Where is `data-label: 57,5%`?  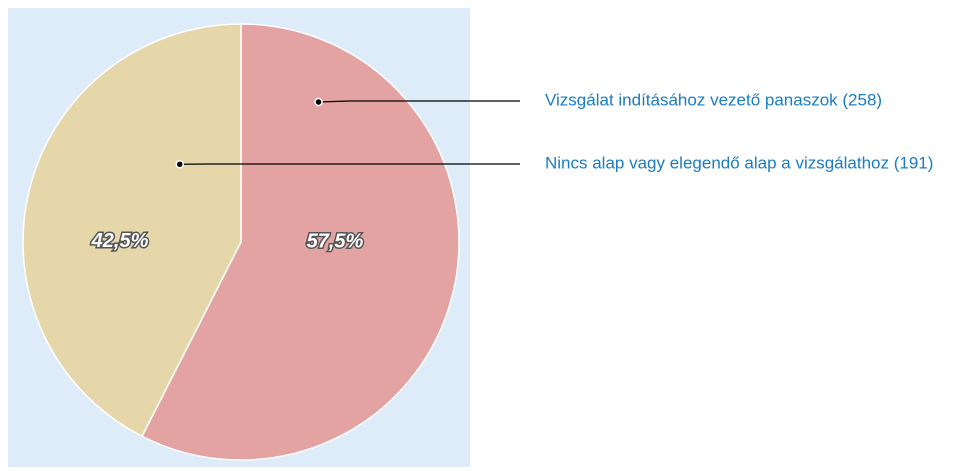
data-label: 57,5% is located at coordinates (335, 241).